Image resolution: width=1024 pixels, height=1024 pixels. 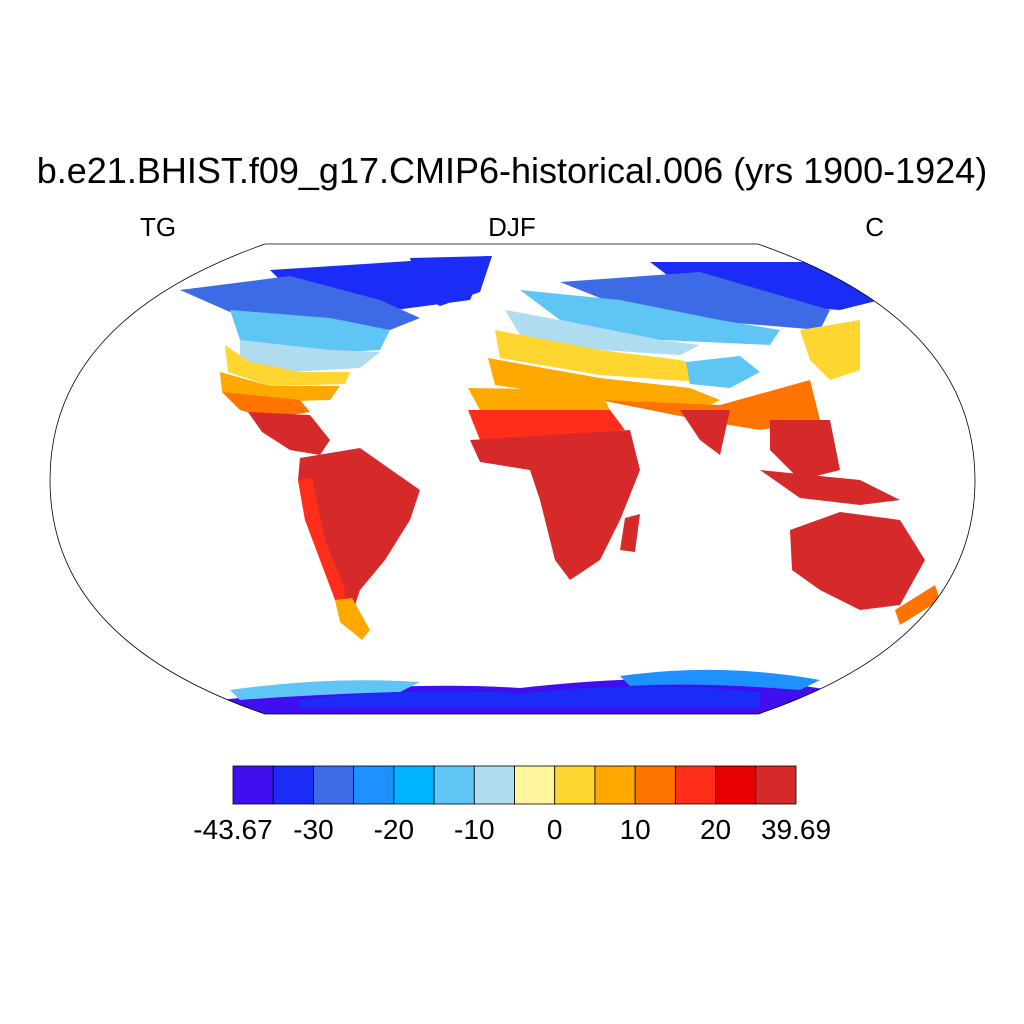 What do you see at coordinates (635, 829) in the screenshot?
I see `colorbar-label: 10` at bounding box center [635, 829].